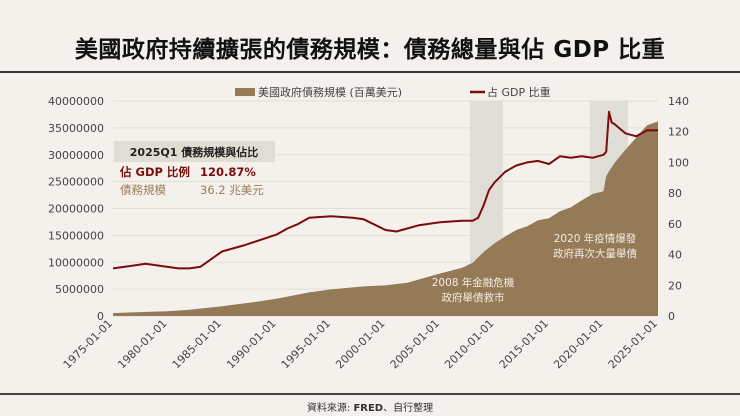 This screenshot has height=416, width=740. Describe the element at coordinates (100, 316) in the screenshot. I see `y-left-tick-label: 0` at that location.